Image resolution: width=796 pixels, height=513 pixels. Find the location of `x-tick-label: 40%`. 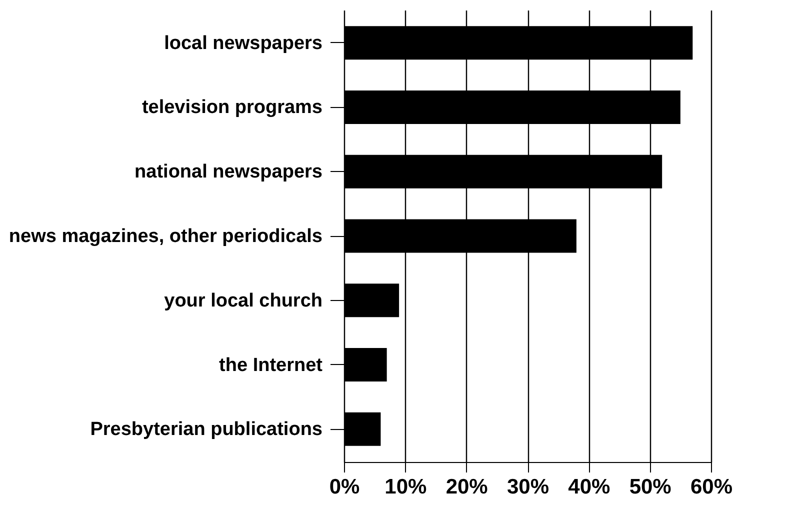

x-tick-label: 40% is located at coordinates (589, 487).